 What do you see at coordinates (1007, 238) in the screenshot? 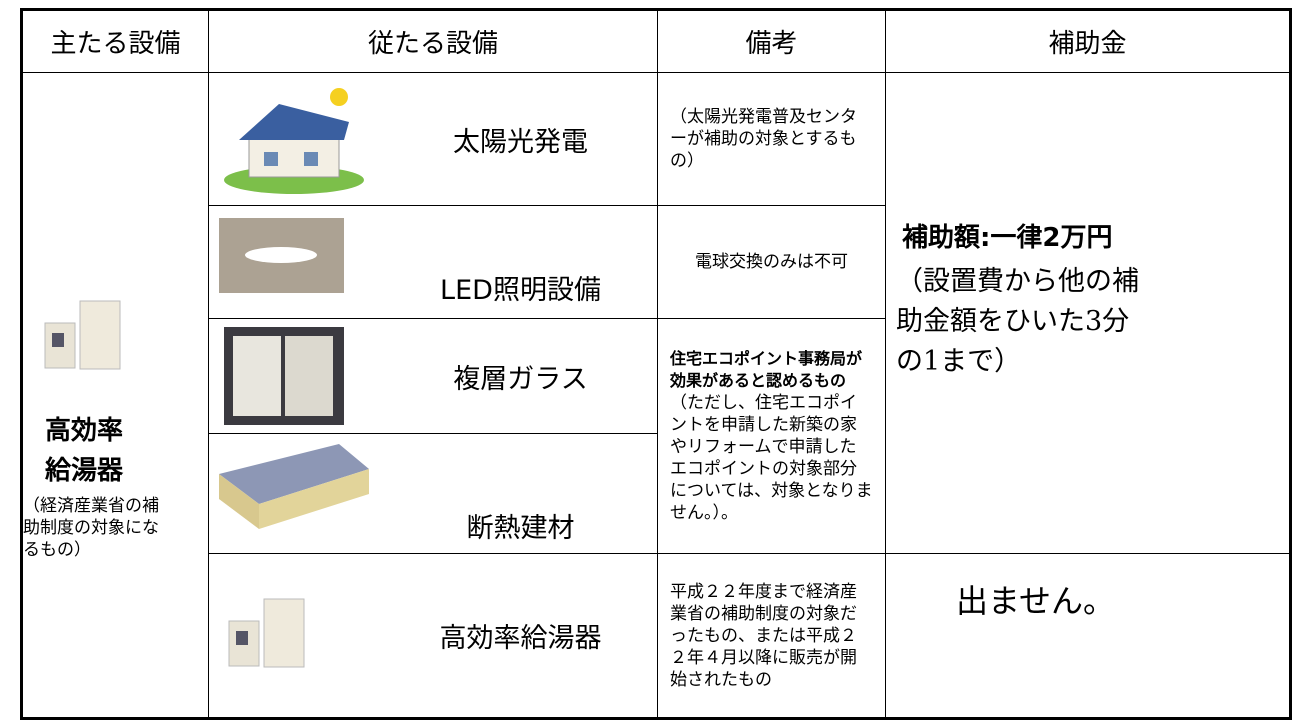
I see `subsidy-bold: 補助額:一律2万円` at bounding box center [1007, 238].